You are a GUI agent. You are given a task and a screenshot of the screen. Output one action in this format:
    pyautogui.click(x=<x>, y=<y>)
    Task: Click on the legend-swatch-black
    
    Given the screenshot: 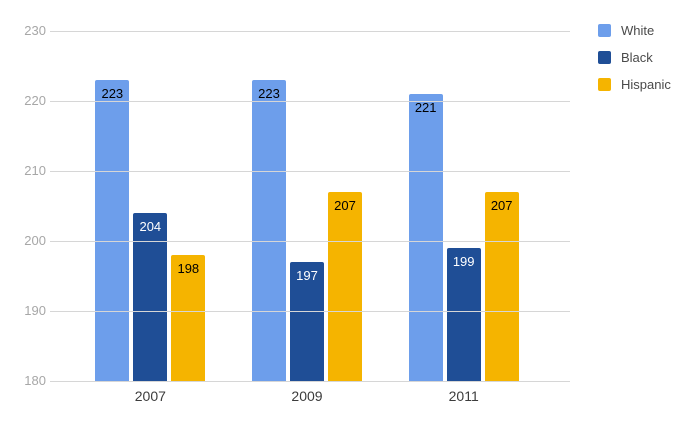 What is the action you would take?
    pyautogui.click(x=604, y=57)
    